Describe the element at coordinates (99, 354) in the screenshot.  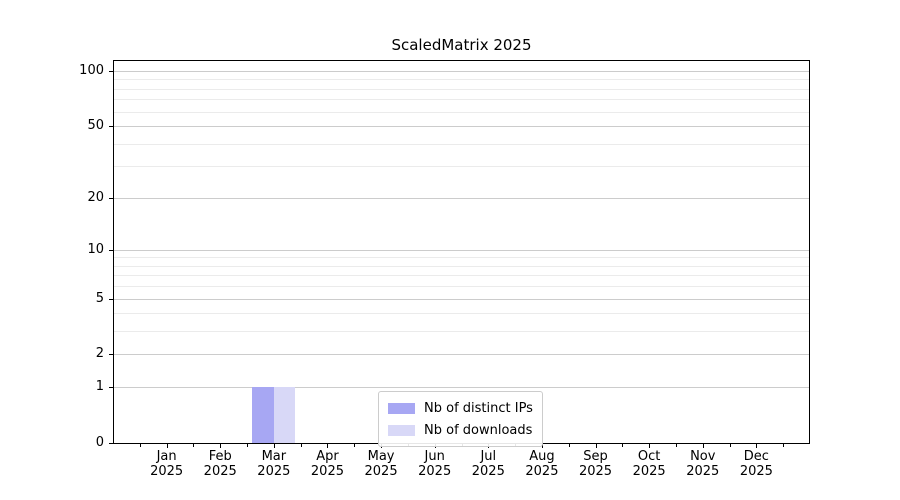
I see `y-tick-label-2: 2` at that location.